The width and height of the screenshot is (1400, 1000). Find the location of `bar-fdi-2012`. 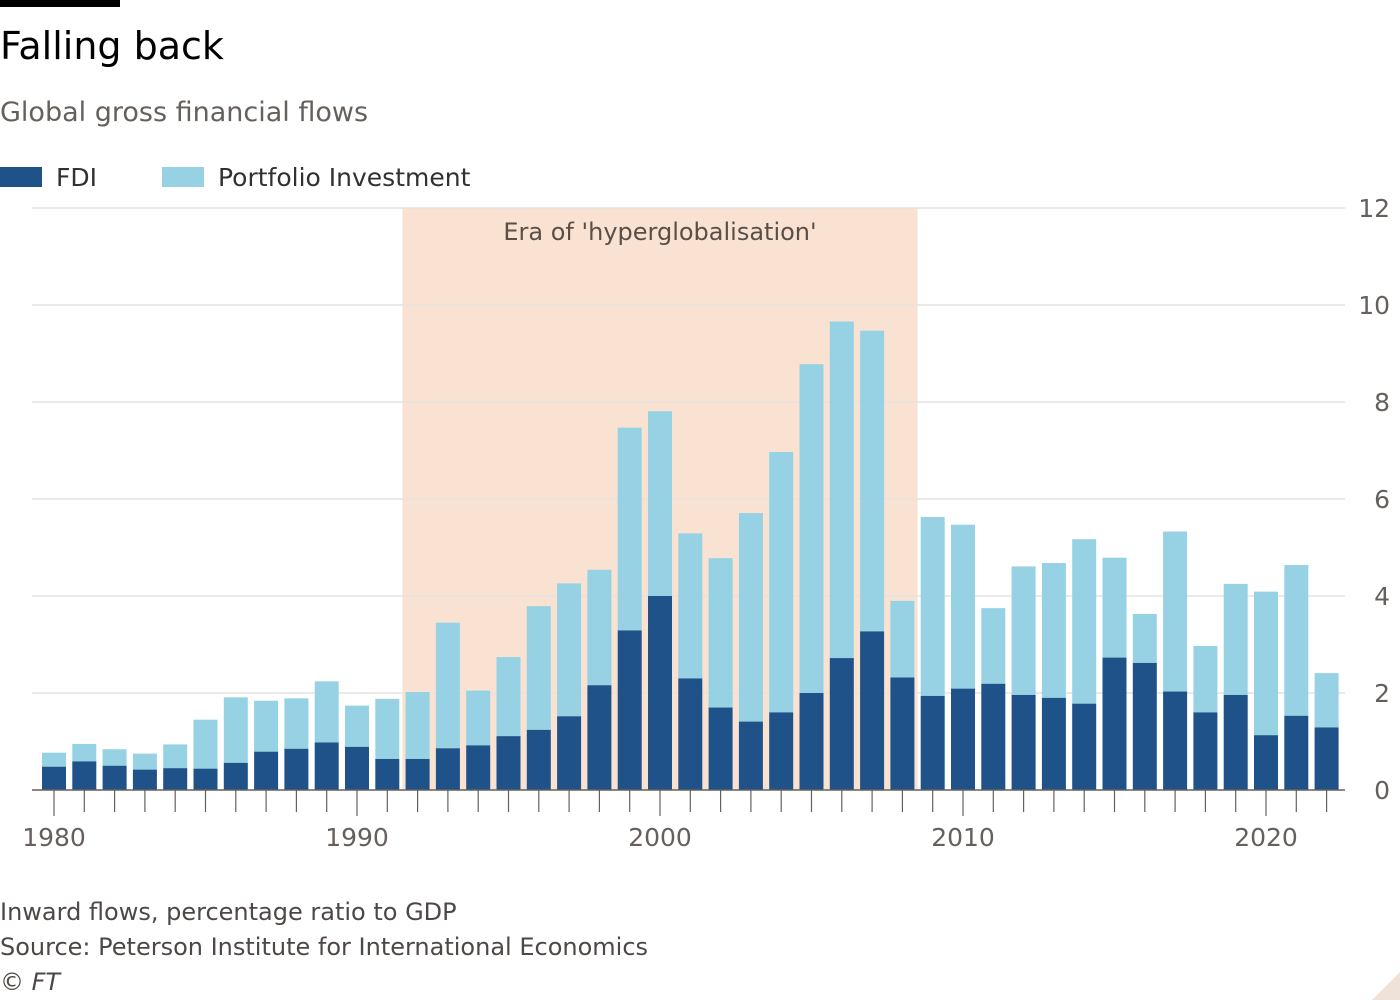

bar-fdi-2012 is located at coordinates (1023, 742).